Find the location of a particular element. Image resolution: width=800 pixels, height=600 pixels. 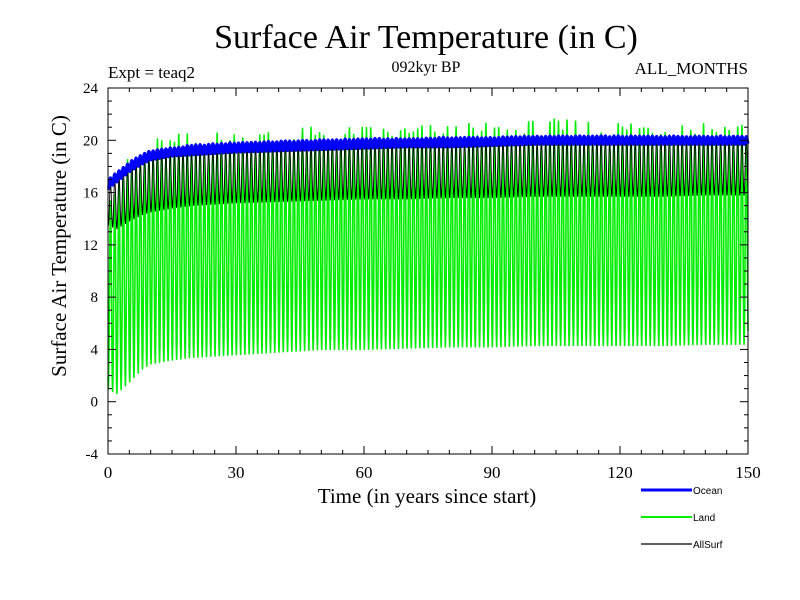

series-line-allsurf is located at coordinates (428, 182).